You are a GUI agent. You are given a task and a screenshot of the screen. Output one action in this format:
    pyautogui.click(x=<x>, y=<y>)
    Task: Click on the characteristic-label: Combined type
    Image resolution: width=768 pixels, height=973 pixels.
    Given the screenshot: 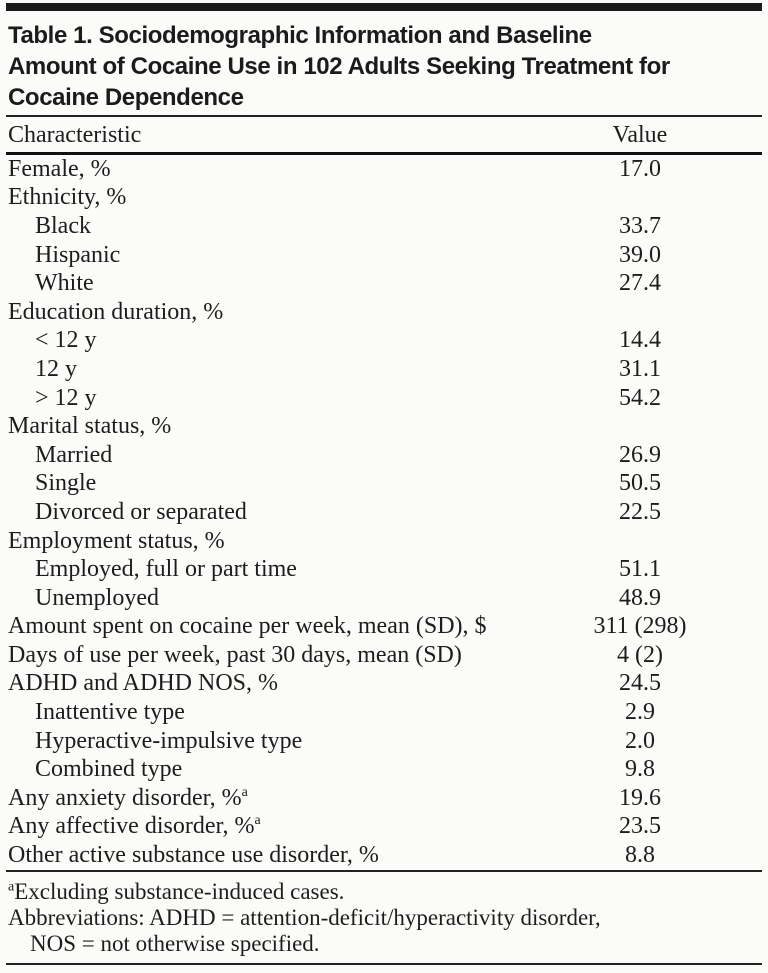 What is the action you would take?
    pyautogui.click(x=109, y=769)
    